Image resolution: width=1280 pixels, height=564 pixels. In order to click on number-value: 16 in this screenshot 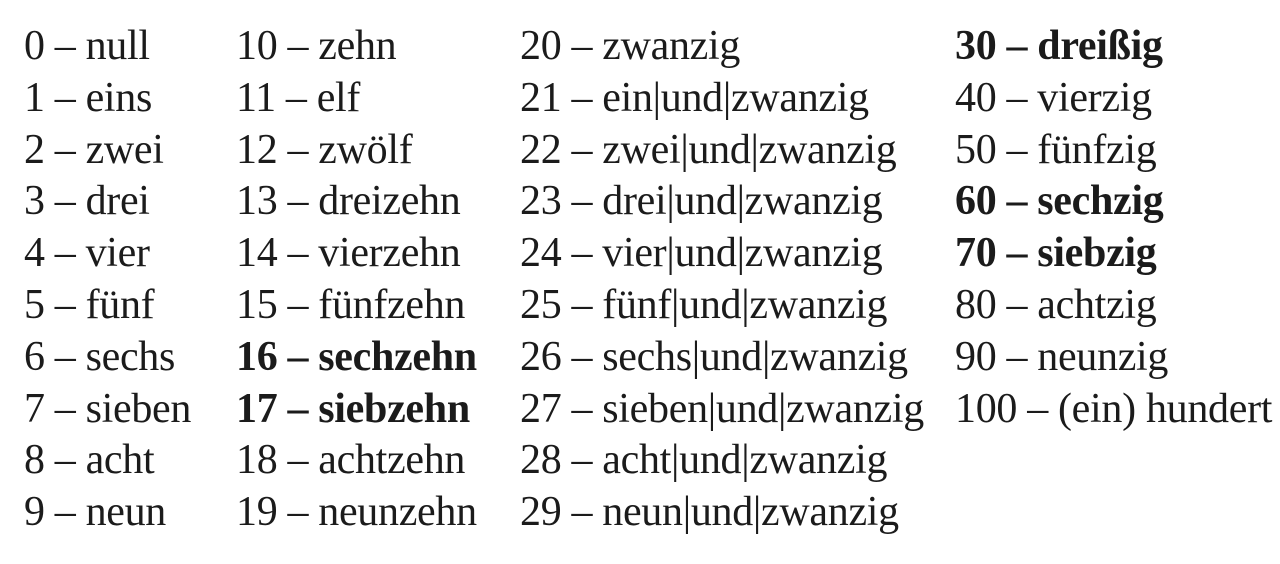, I will do `click(257, 356)`.